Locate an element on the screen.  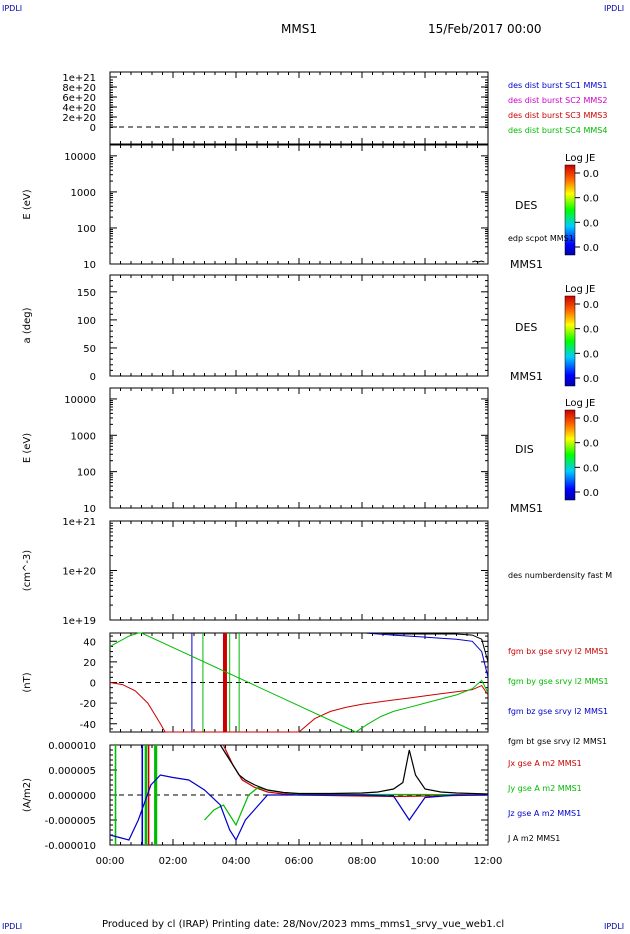
y-tick-label: 1e+20 is located at coordinates (79, 572).